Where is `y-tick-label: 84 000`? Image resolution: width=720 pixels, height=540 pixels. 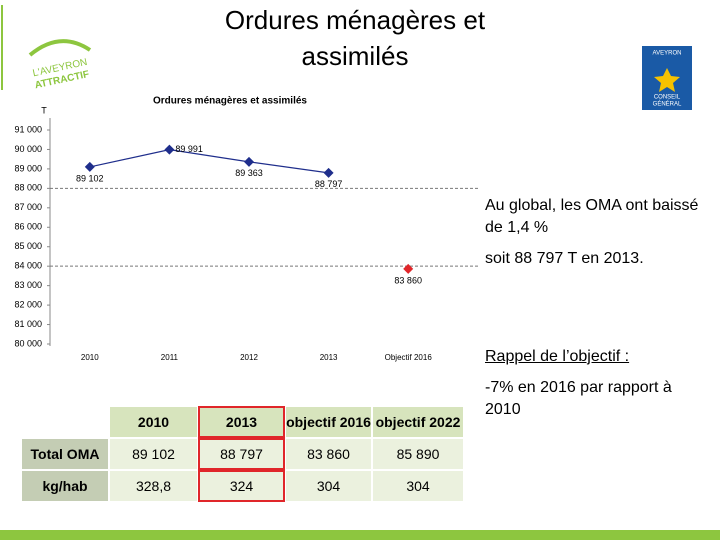
y-tick-label: 84 000 is located at coordinates (28, 266).